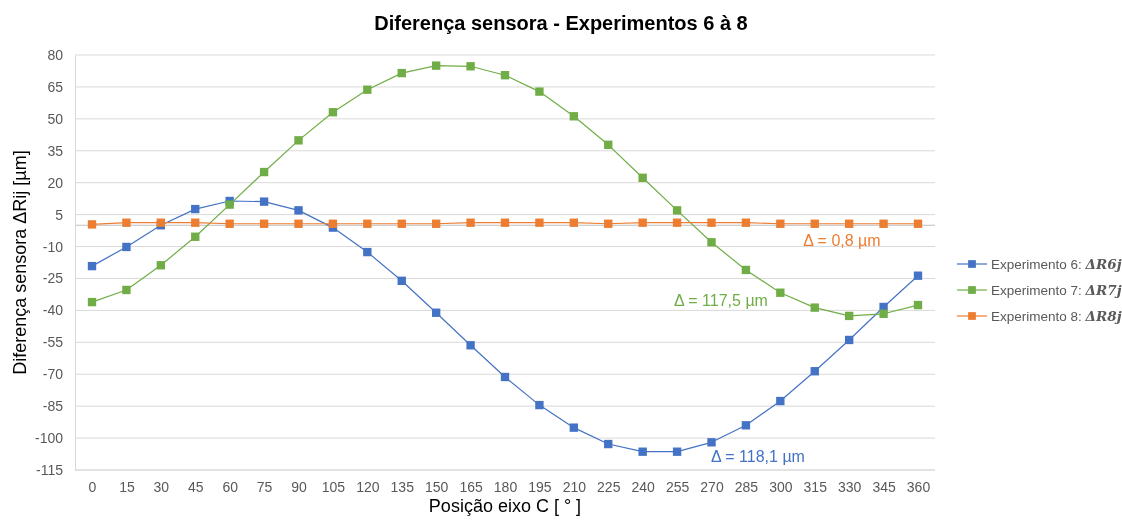 The image size is (1122, 521). Describe the element at coordinates (53, 406) in the screenshot. I see `y-tick-label: -85` at that location.